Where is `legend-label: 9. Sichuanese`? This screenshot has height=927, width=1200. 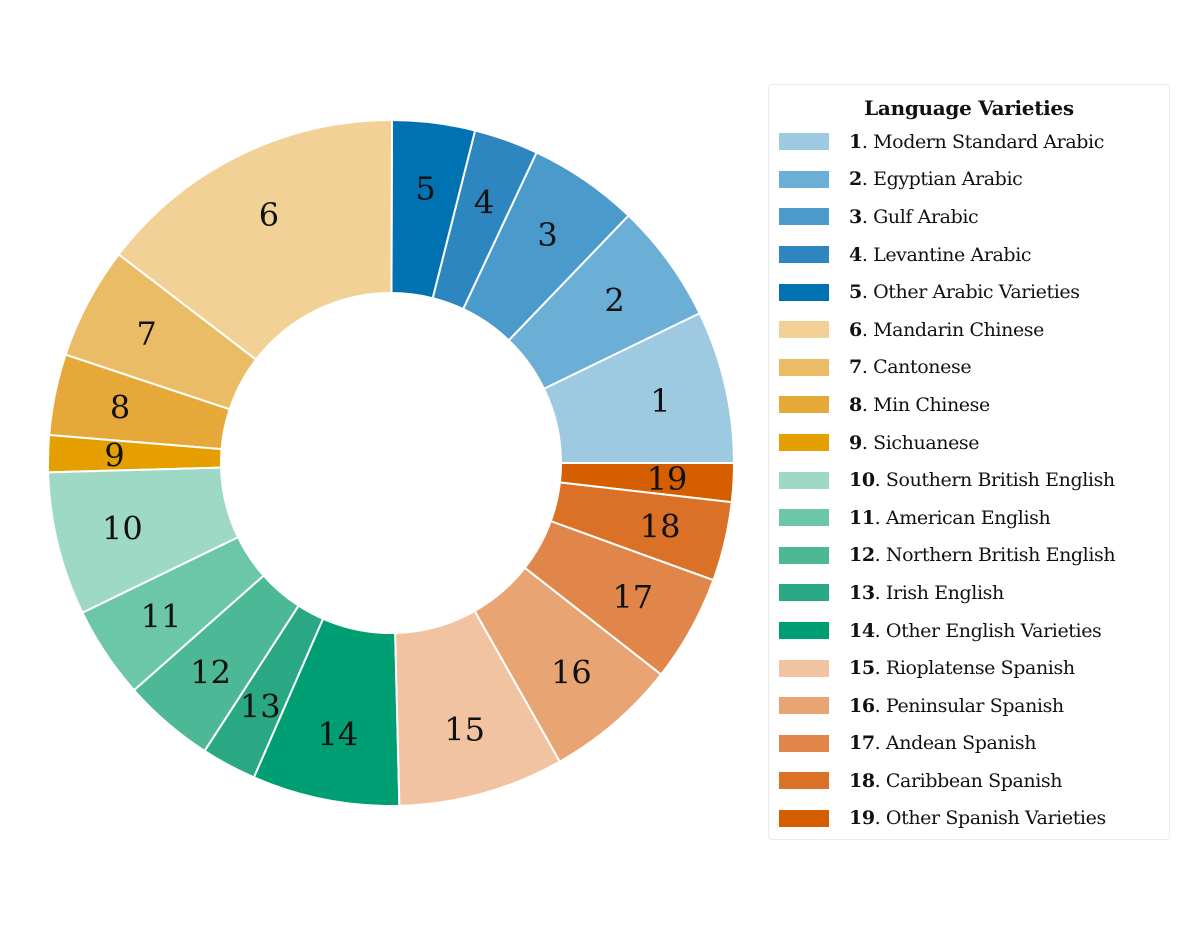
legend-label: 9. Sichuanese is located at coordinates (914, 442).